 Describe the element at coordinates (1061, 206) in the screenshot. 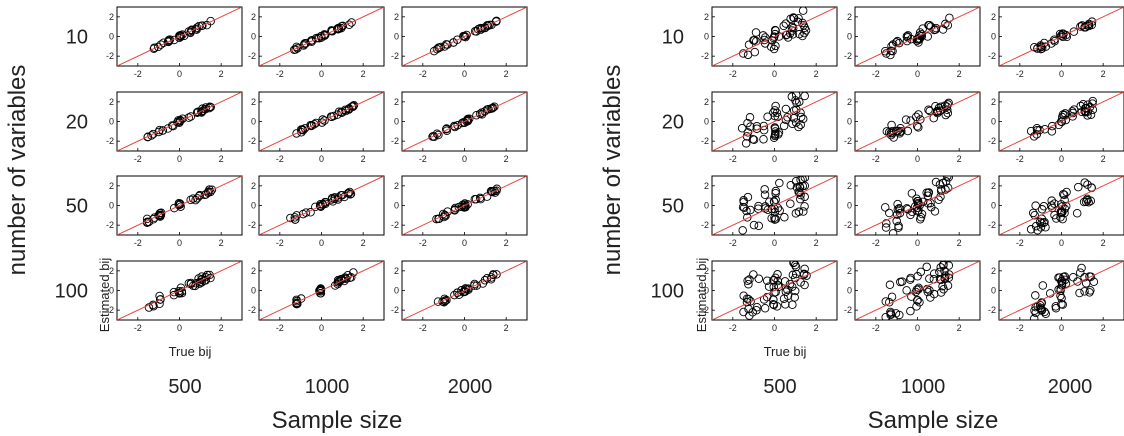

I see `points-group` at that location.